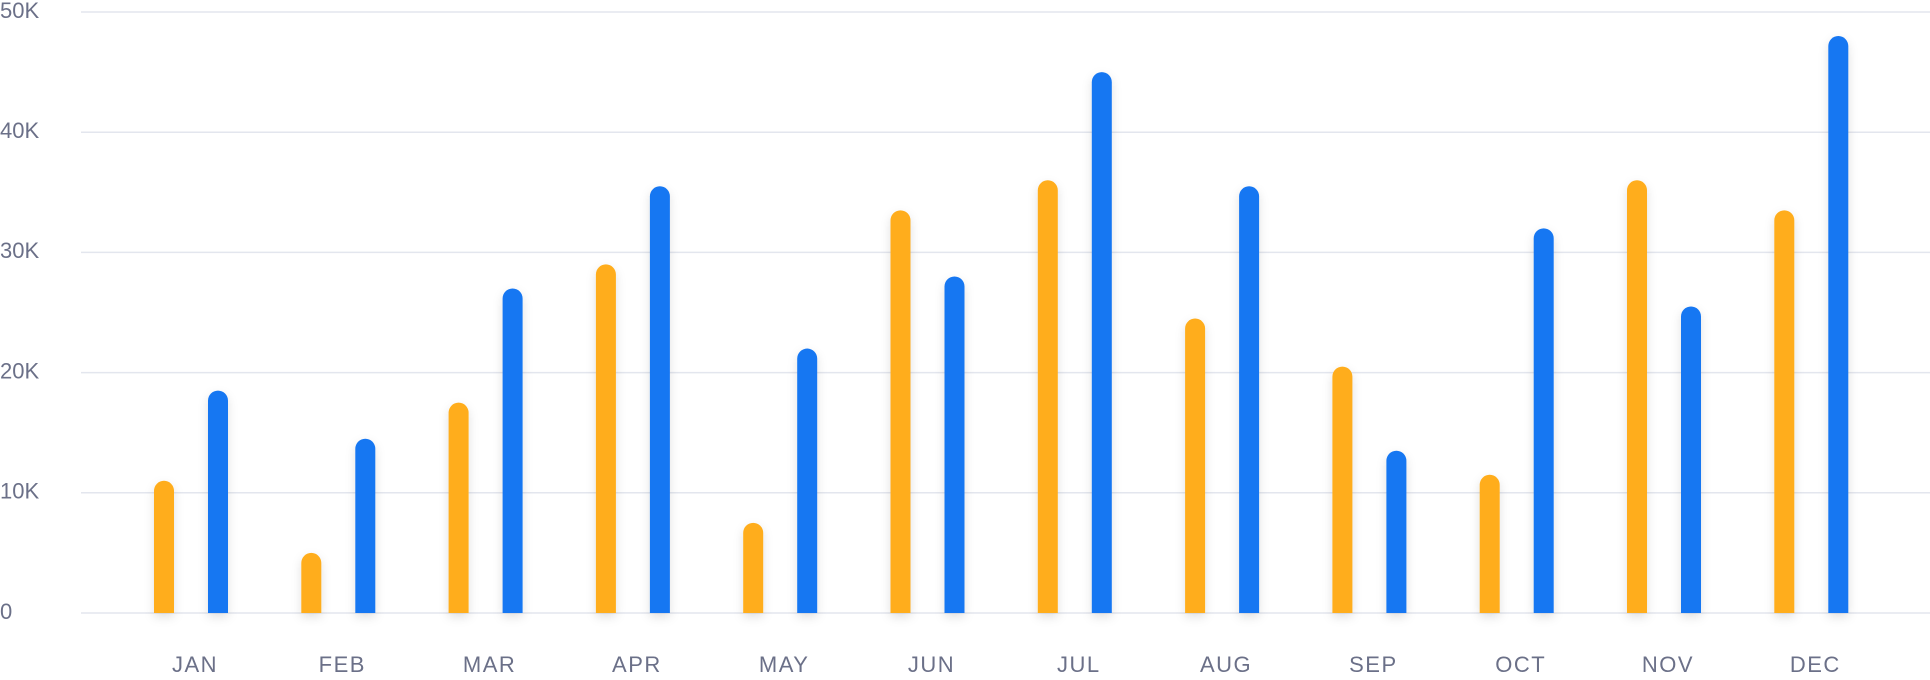 The height and width of the screenshot is (680, 1930). What do you see at coordinates (1226, 664) in the screenshot?
I see `x-tick-label: AUG` at bounding box center [1226, 664].